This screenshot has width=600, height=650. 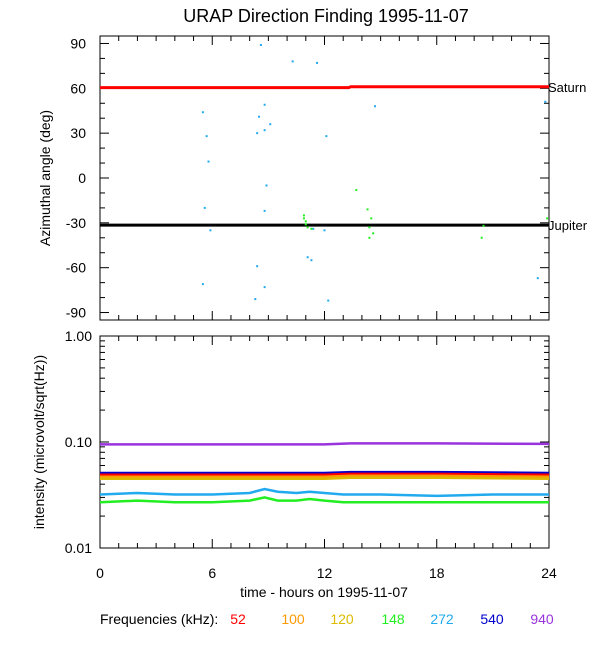 I want to click on intensity-line-120khz, so click(x=325, y=478).